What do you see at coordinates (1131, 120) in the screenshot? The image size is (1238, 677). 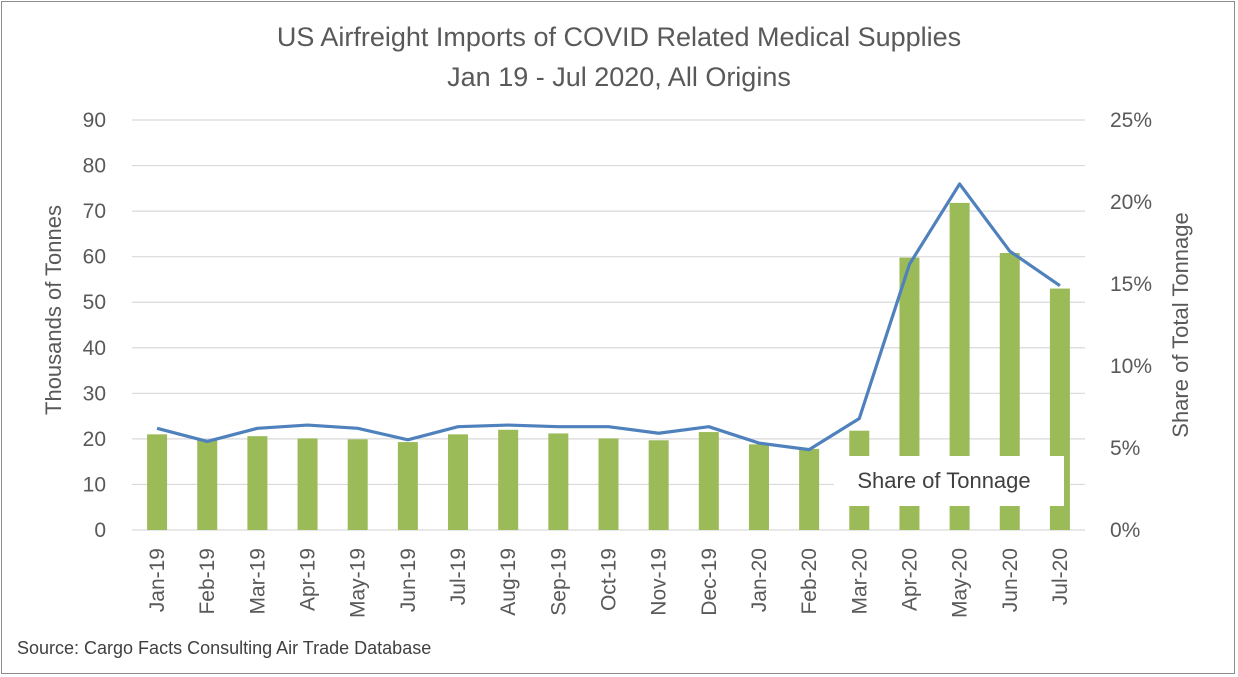 I see `right-tick-label: 25%` at bounding box center [1131, 120].